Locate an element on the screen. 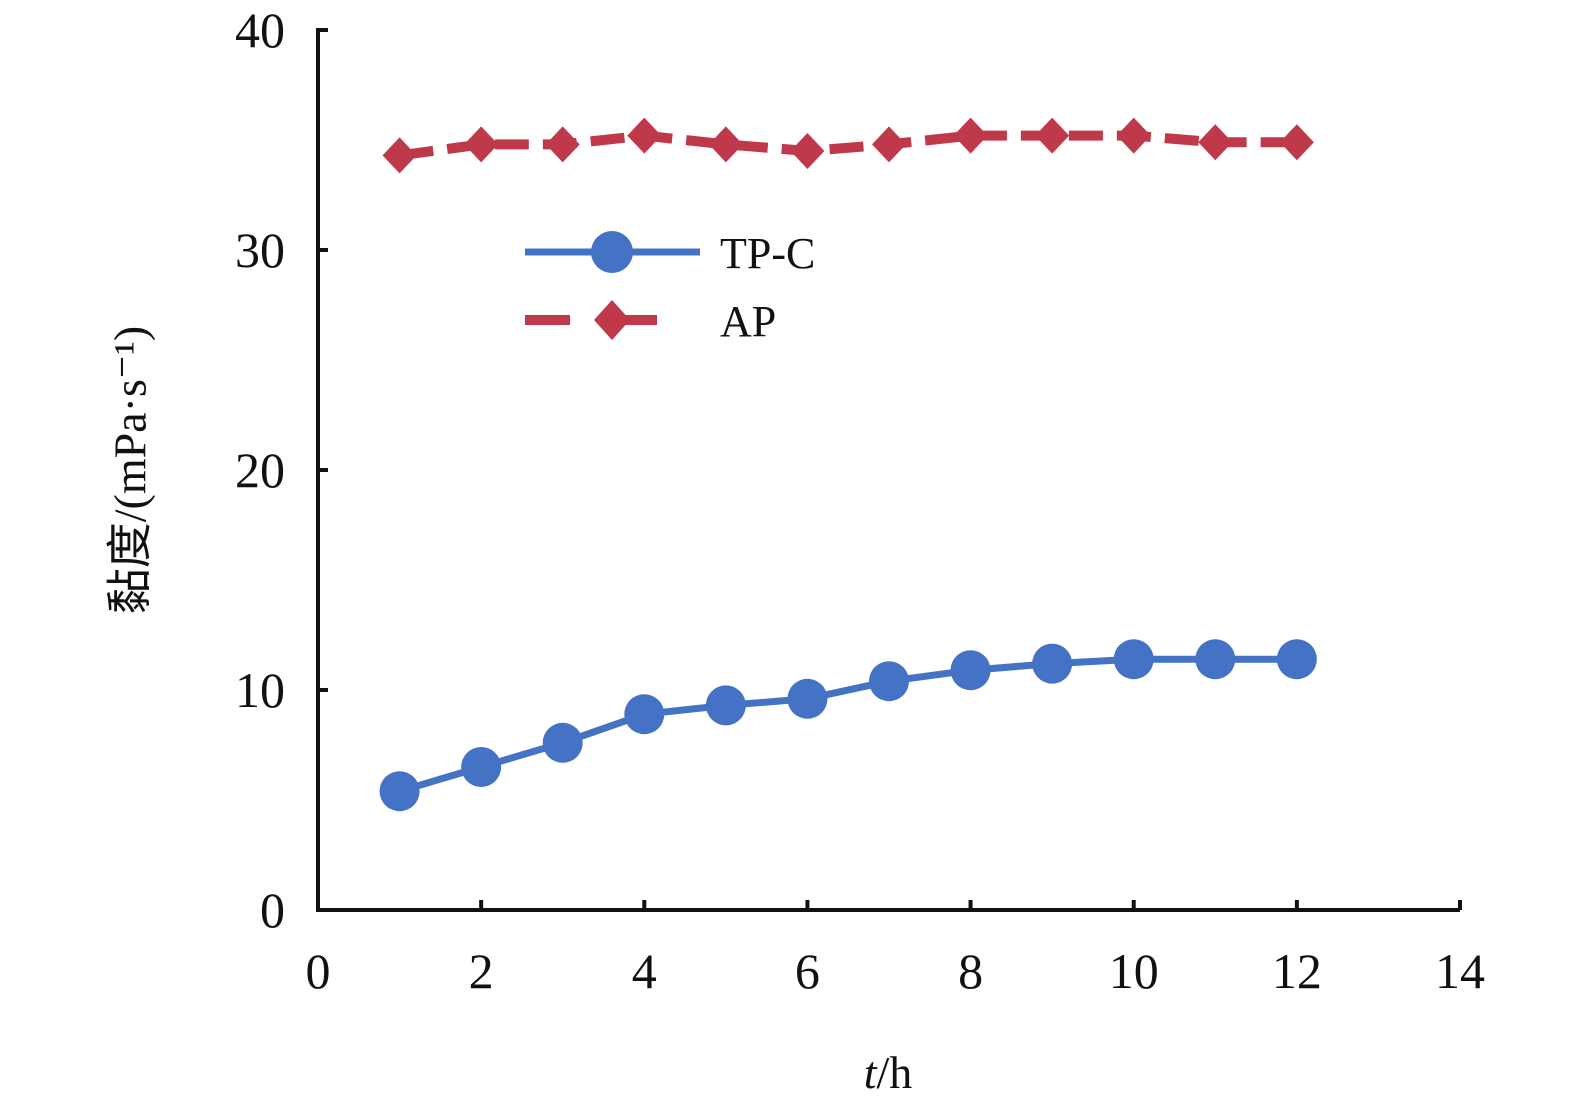 Image resolution: width=1575 pixels, height=1112 pixels. legend-label-ap: AP is located at coordinates (748, 321).